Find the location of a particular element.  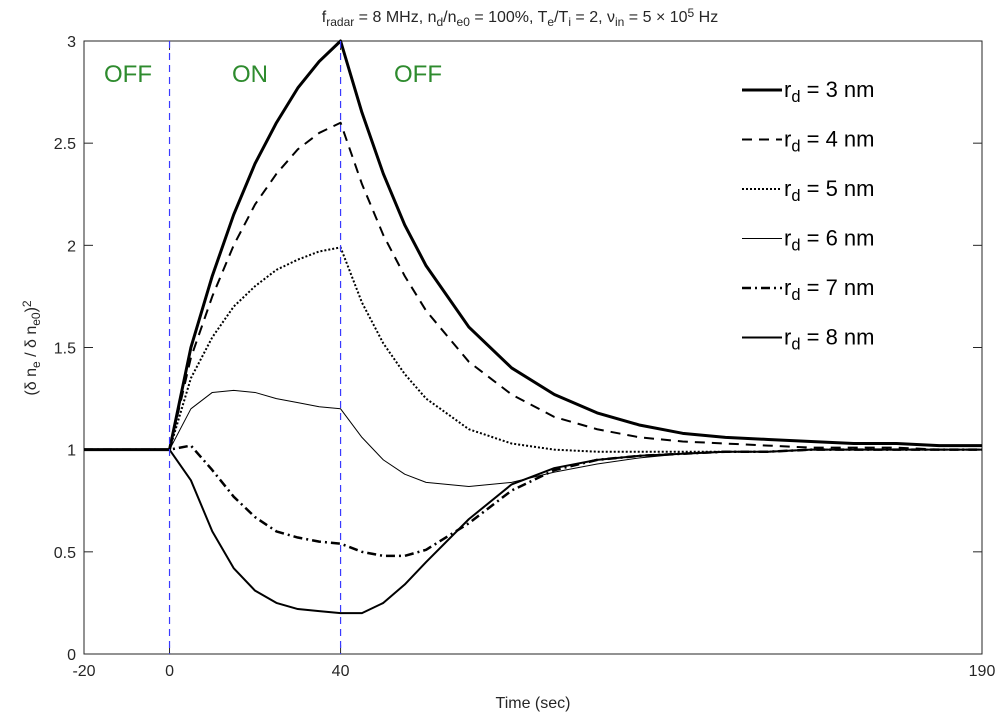

text-part: = 4 nm is located at coordinates (838, 139).